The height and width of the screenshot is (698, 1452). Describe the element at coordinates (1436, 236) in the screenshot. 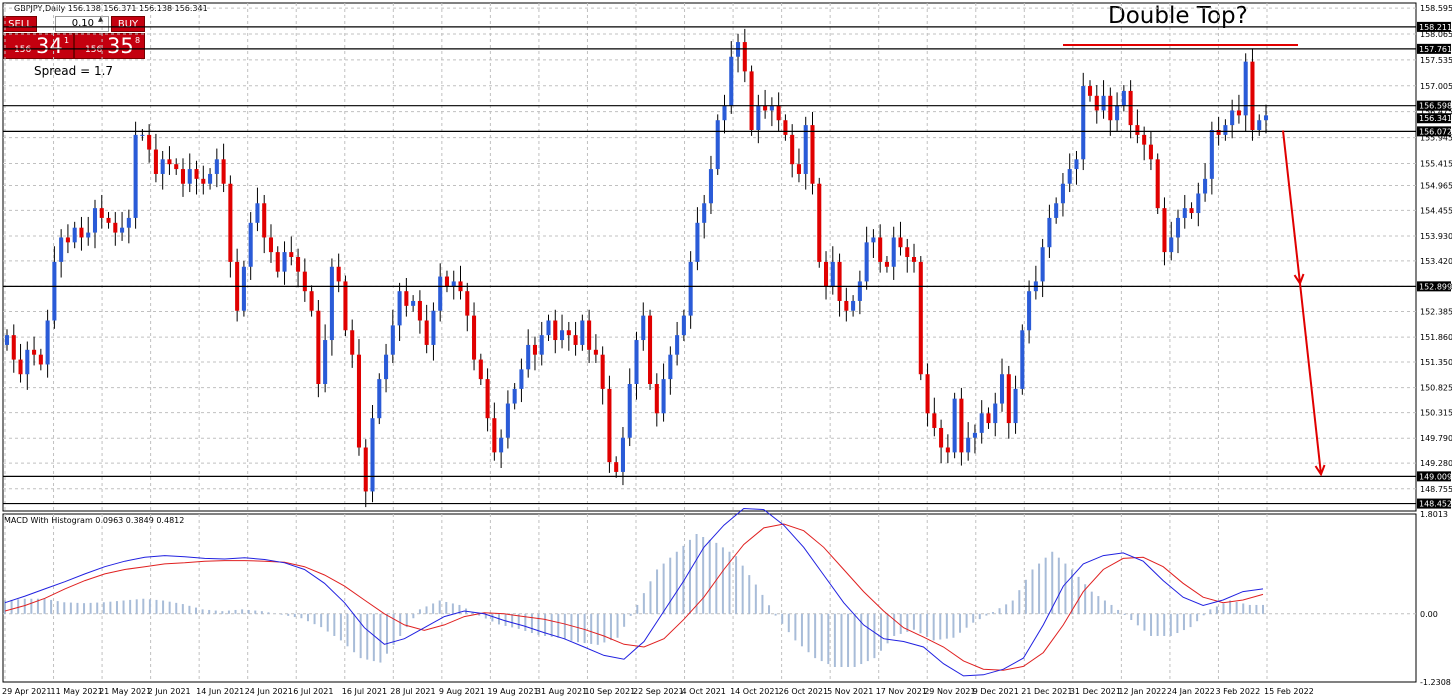

I see `y-tick-label: 153.930` at that location.